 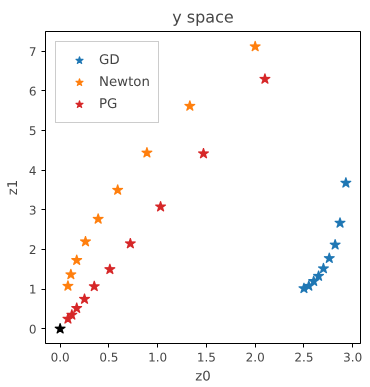 I want to click on x-tick-label: 1.0, so click(x=158, y=357).